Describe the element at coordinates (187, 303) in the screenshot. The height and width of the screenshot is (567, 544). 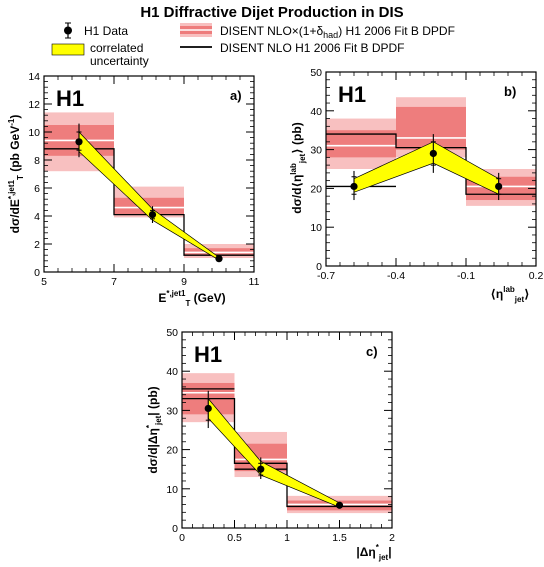
I see `x-axis-label-sub: T` at that location.